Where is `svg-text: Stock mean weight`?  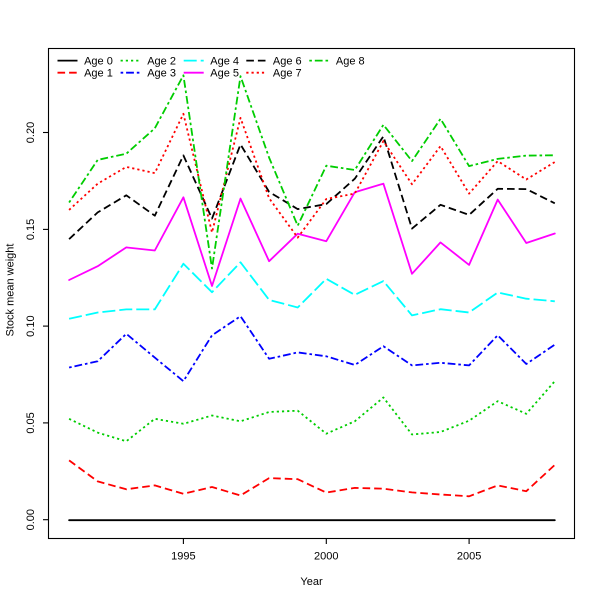 svg-text: Stock mean weight is located at coordinates (11, 290).